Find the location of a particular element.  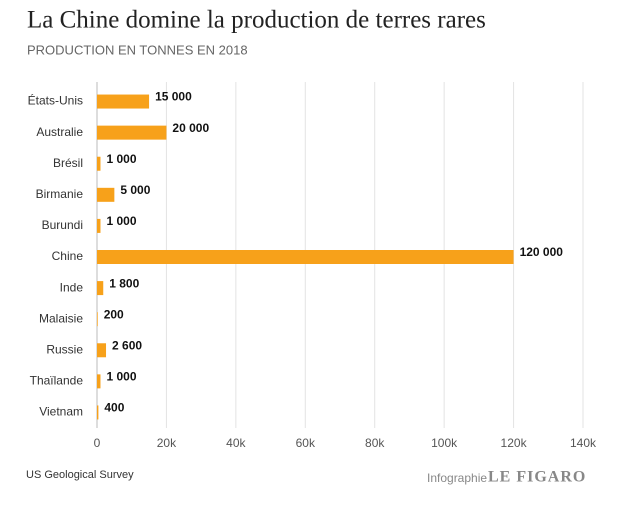

value-label: 1 800 is located at coordinates (124, 283).